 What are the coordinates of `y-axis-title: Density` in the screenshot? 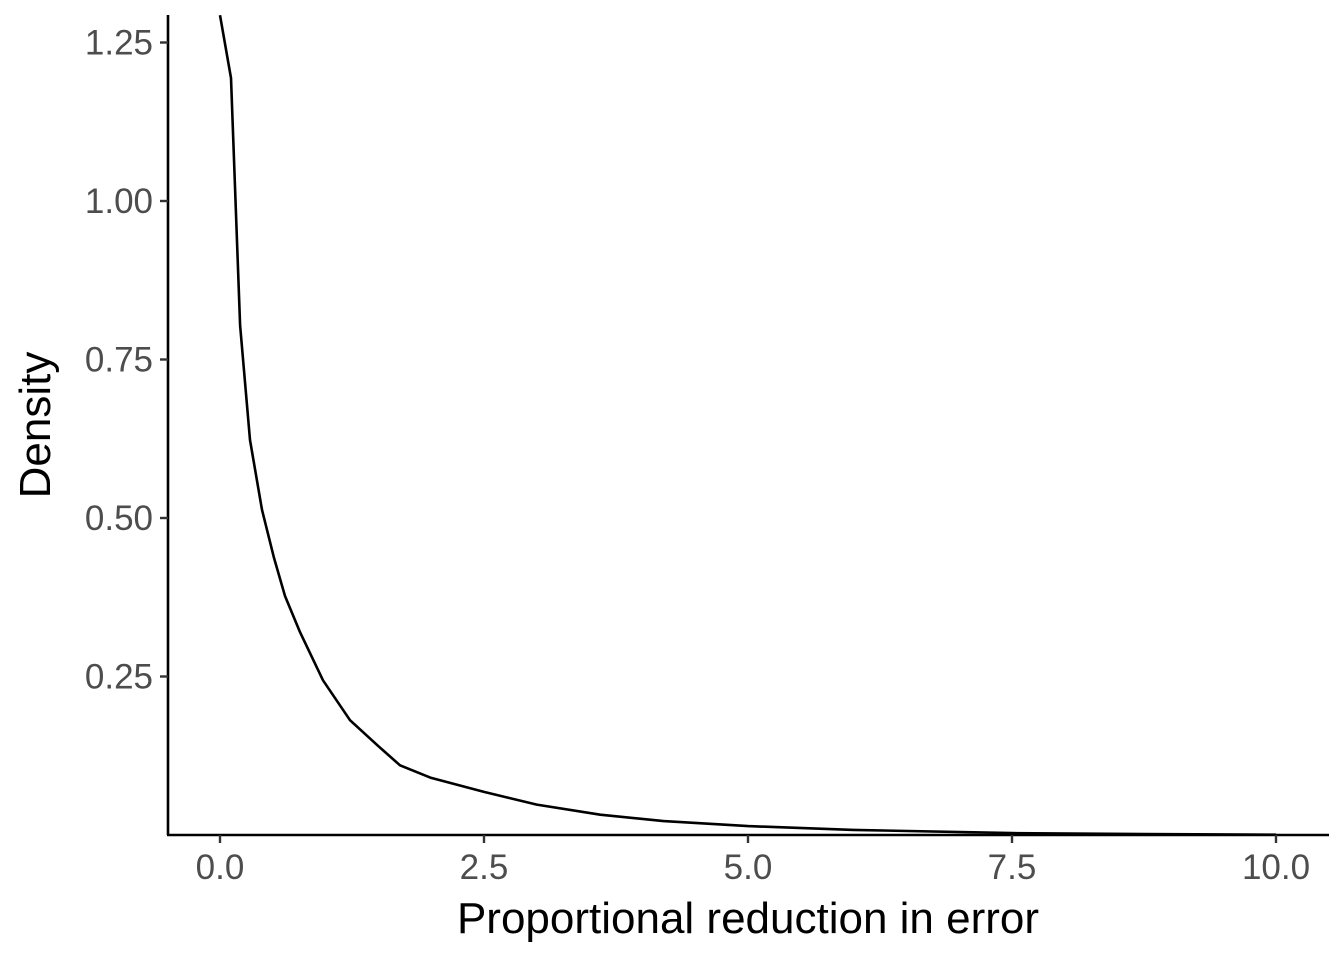 It's located at (35, 425).